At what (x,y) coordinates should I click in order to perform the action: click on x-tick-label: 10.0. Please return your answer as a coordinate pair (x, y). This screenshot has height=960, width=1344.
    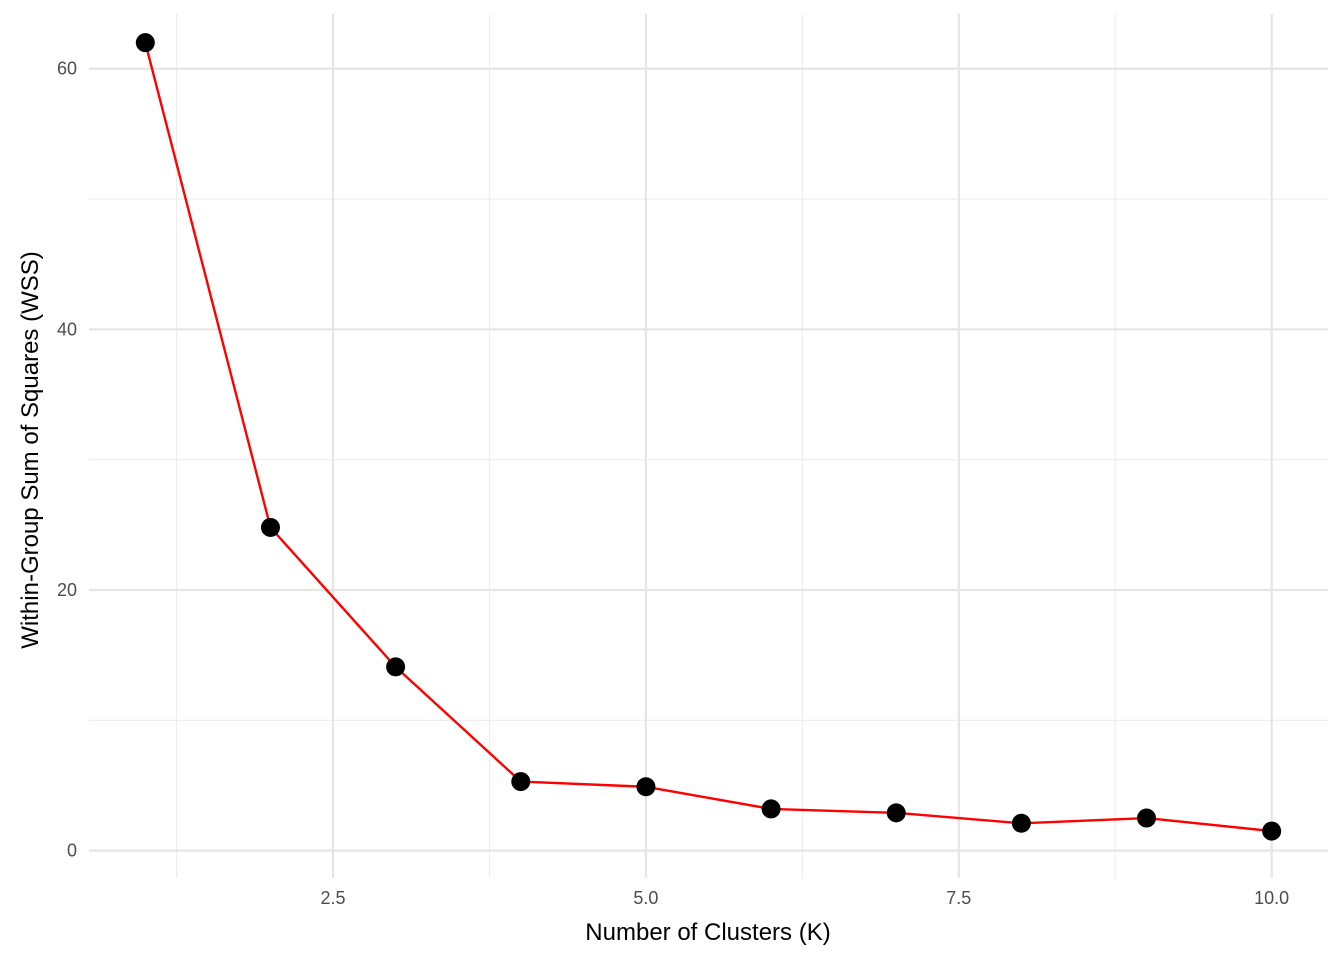
    Looking at the image, I should click on (1271, 898).